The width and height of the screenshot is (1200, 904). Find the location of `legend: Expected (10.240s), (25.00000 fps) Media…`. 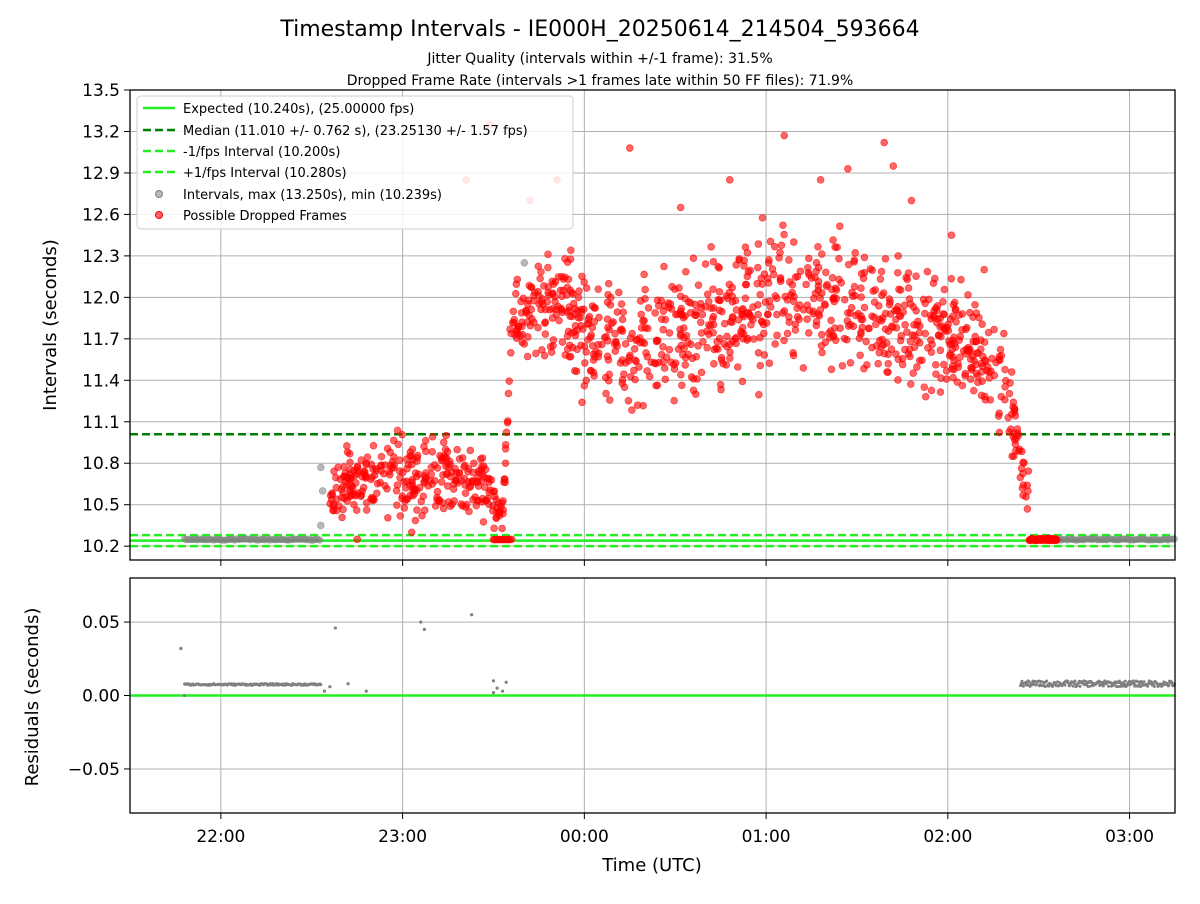

legend: Expected (10.240s), (25.00000 fps) Media… is located at coordinates (355, 162).